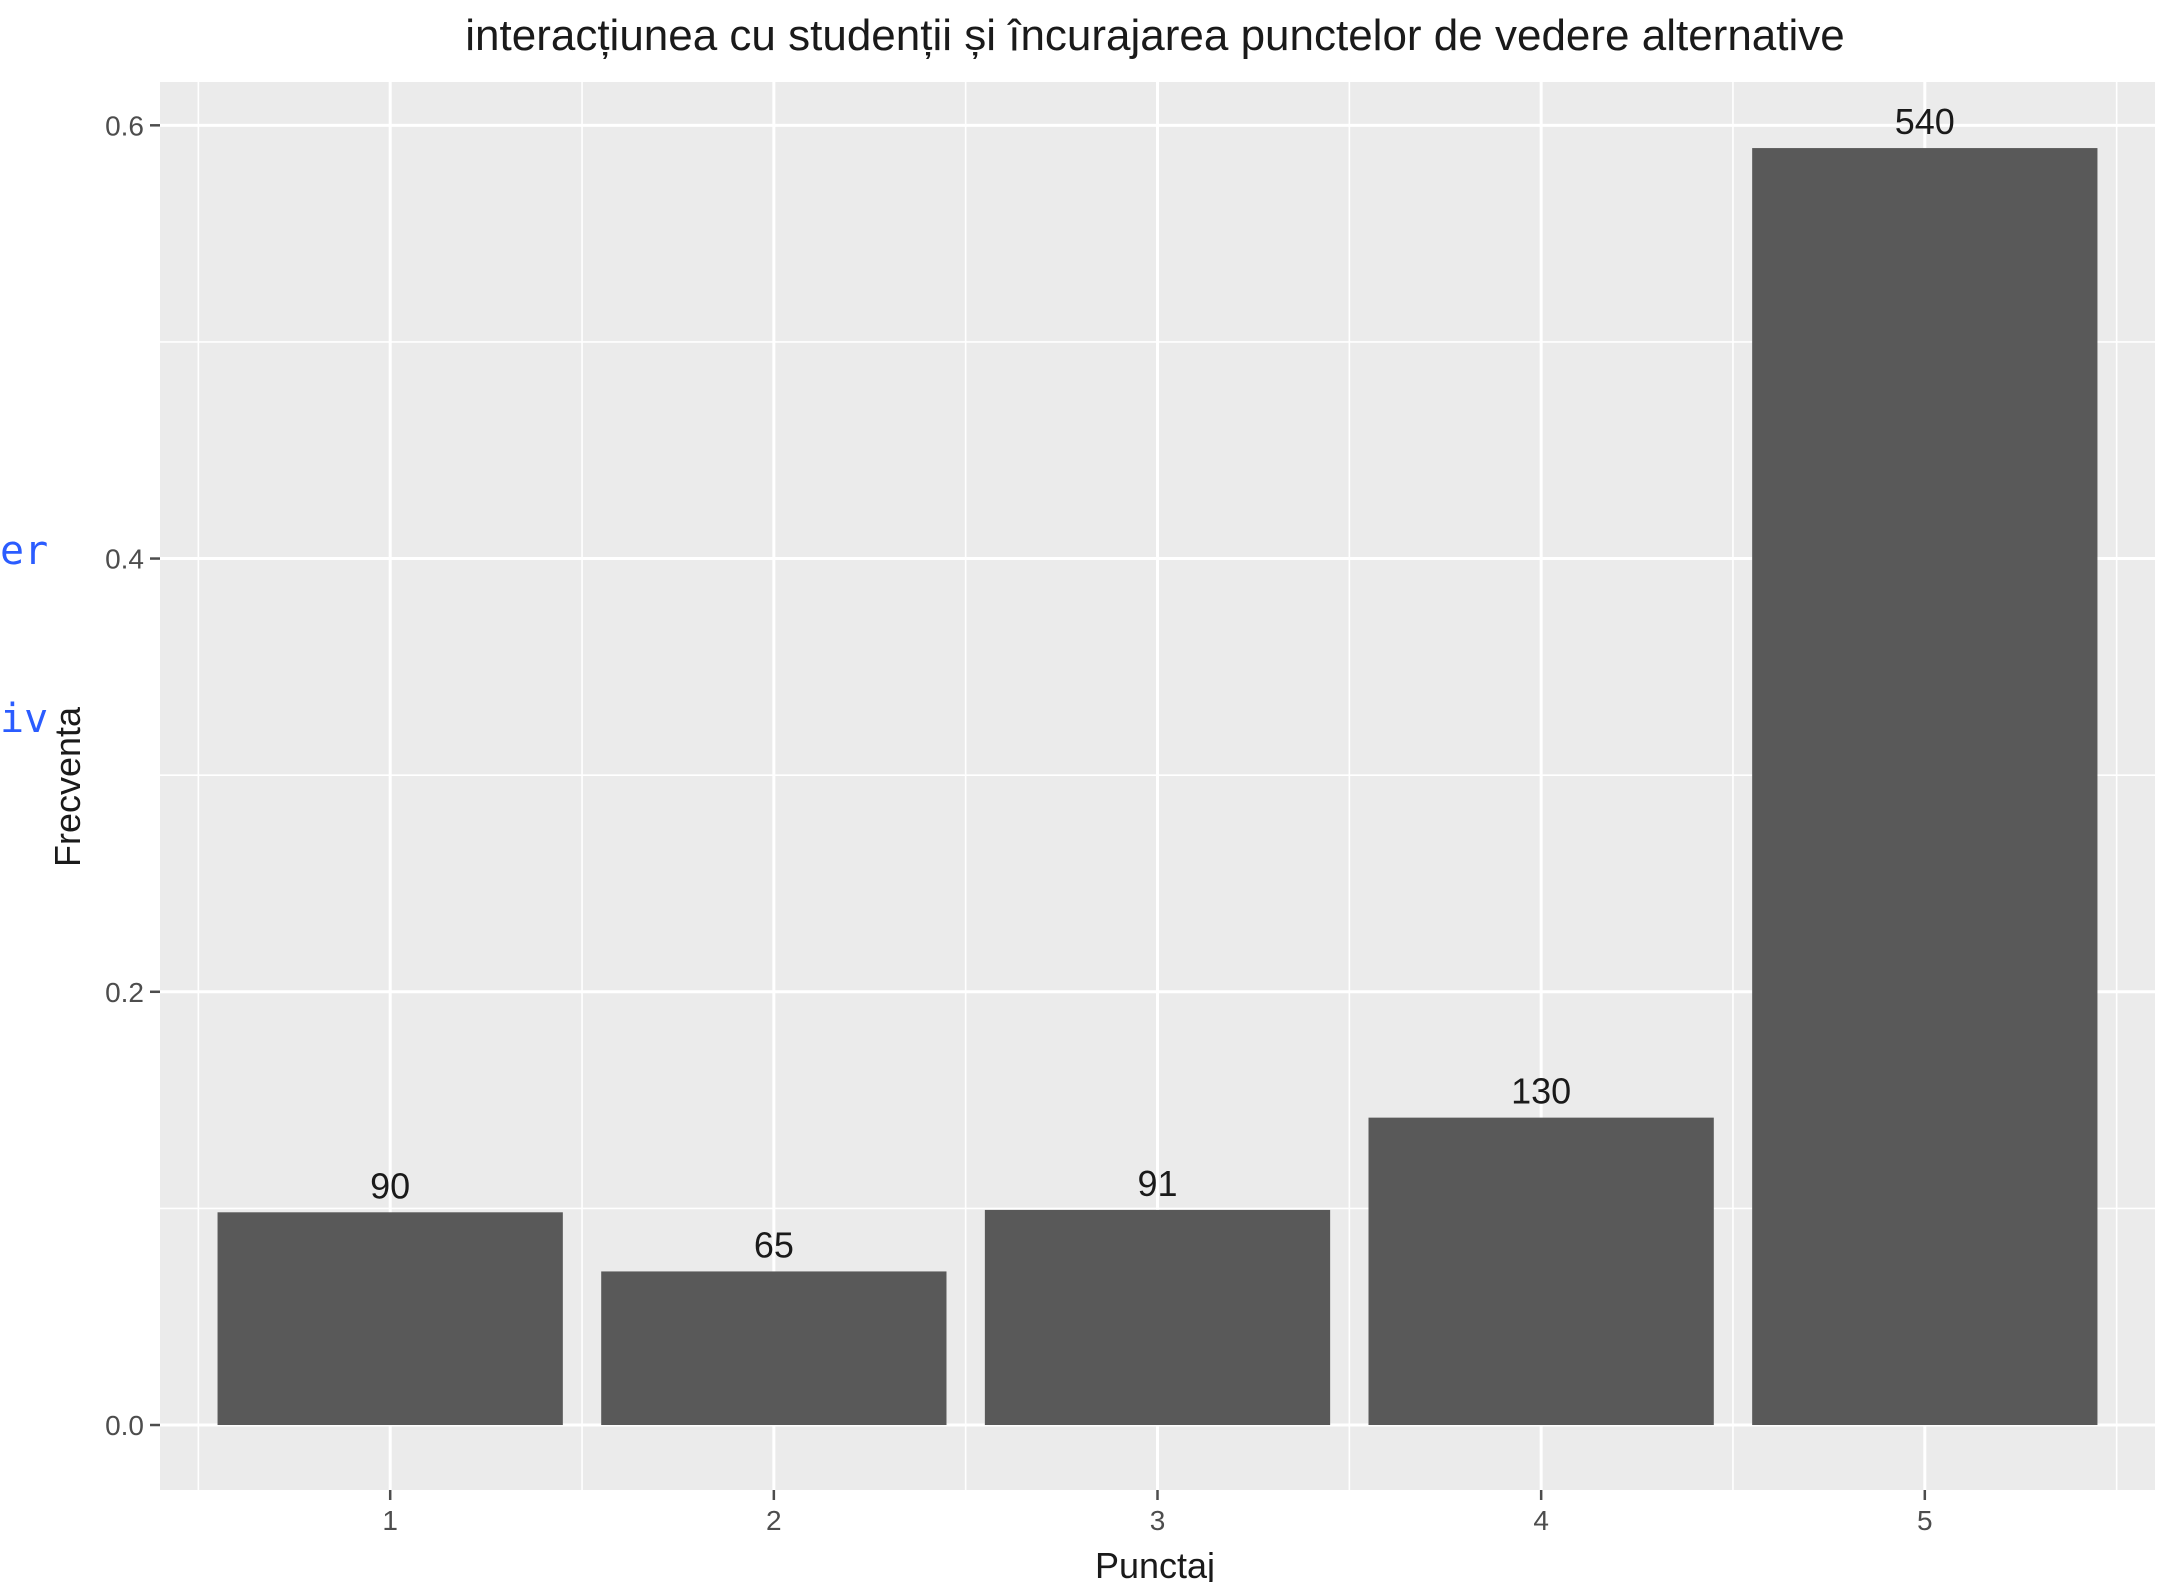  What do you see at coordinates (24, 551) in the screenshot?
I see `cropped-code-fragment: er` at bounding box center [24, 551].